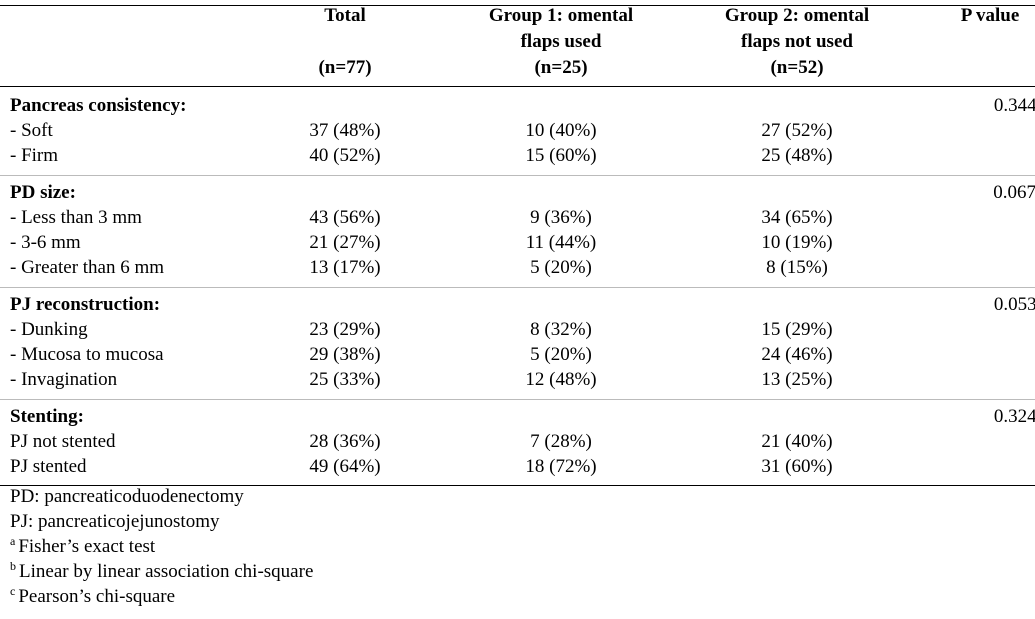 The height and width of the screenshot is (619, 1035). What do you see at coordinates (63, 441) in the screenshot?
I see `row-label: PJ not stented` at bounding box center [63, 441].